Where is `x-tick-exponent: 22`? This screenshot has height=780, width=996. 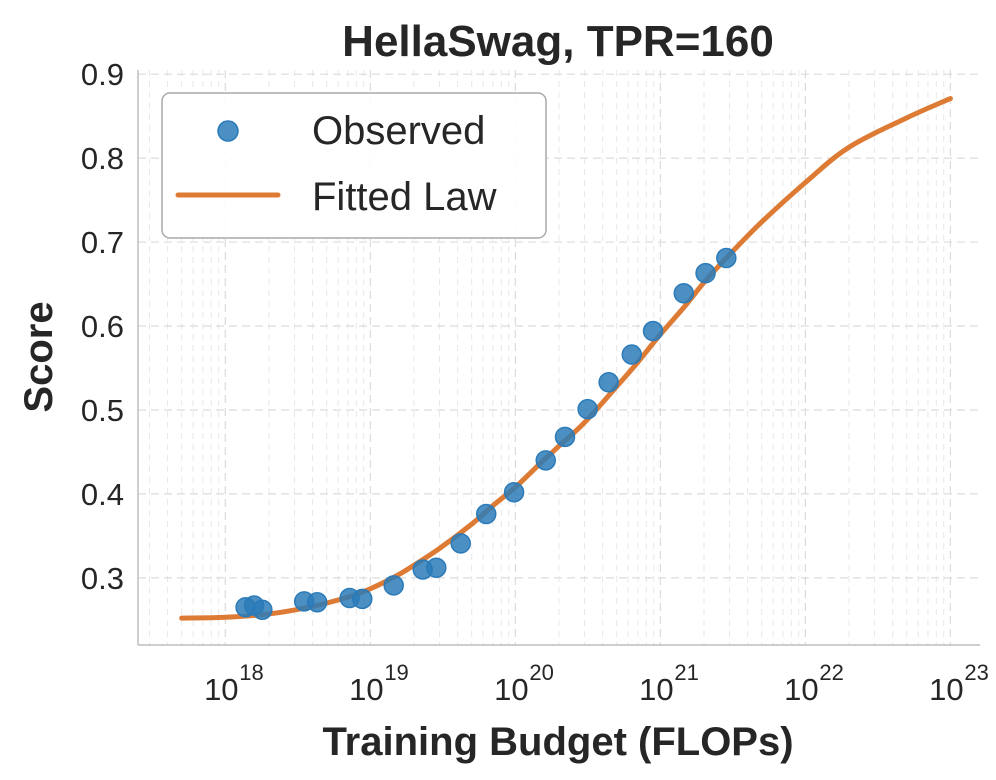 x-tick-exponent: 22 is located at coordinates (831, 672).